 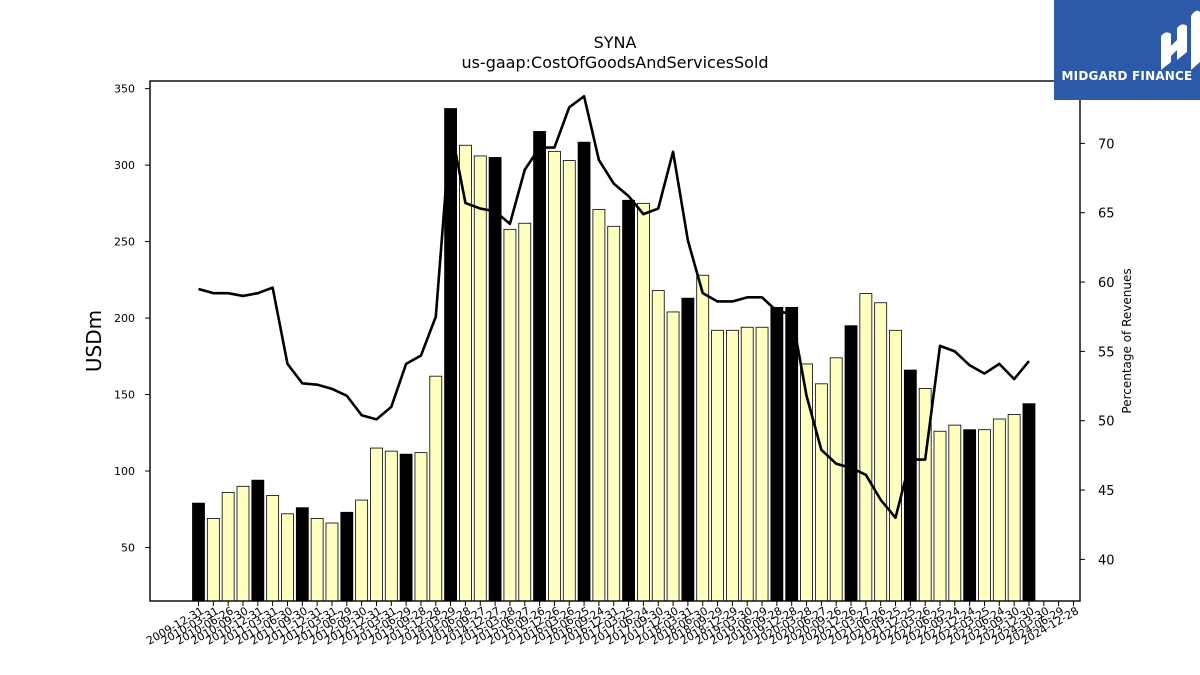 What do you see at coordinates (1106, 144) in the screenshot?
I see `y2-tick-label: 70` at bounding box center [1106, 144].